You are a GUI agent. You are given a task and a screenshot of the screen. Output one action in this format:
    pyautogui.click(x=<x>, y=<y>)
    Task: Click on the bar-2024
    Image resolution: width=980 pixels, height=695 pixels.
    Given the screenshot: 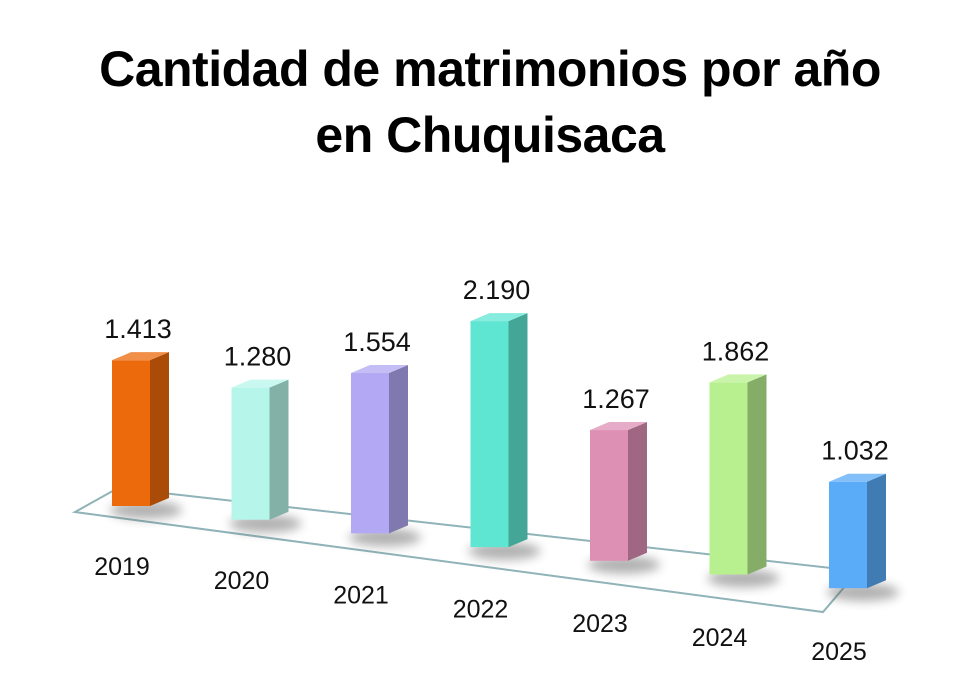 What is the action you would take?
    pyautogui.click(x=743, y=481)
    